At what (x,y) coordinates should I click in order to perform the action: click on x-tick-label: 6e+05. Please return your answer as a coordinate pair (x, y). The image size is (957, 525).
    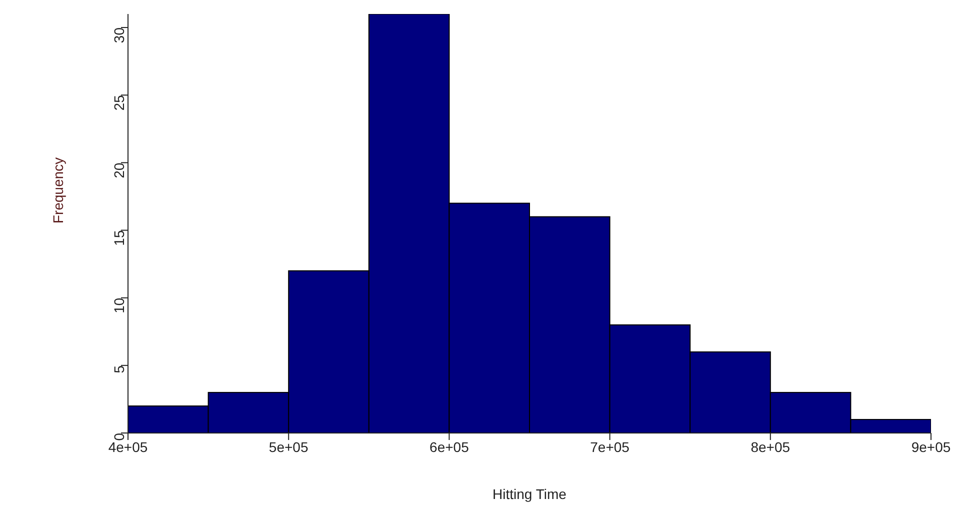
    Looking at the image, I should click on (450, 446).